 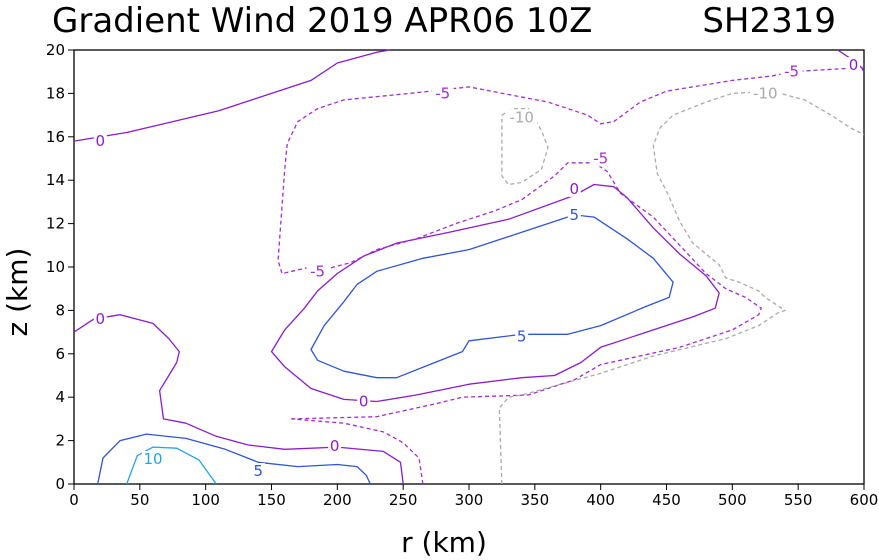 I want to click on contour-label-9: 5, so click(x=522, y=336).